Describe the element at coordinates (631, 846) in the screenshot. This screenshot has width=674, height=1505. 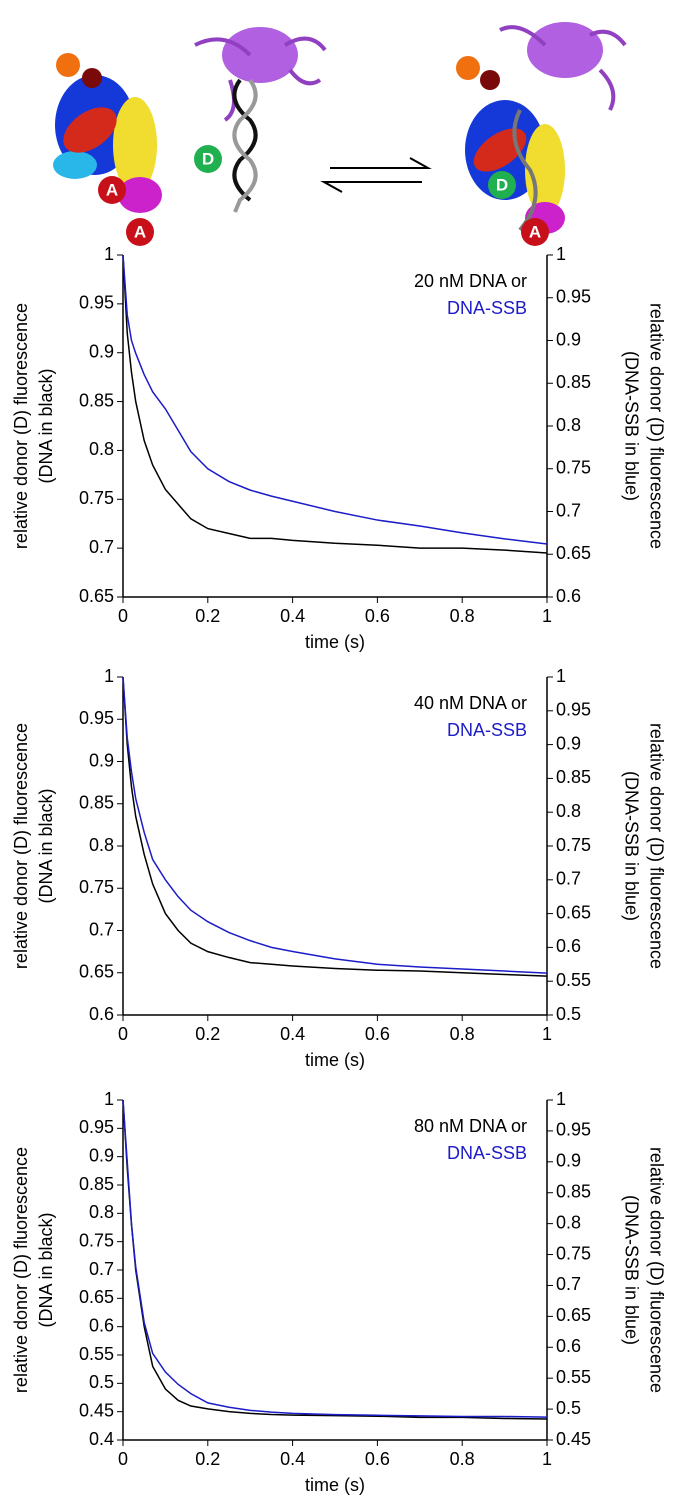
I see `y2-axis-label: (DNA-SSB in blue)` at that location.